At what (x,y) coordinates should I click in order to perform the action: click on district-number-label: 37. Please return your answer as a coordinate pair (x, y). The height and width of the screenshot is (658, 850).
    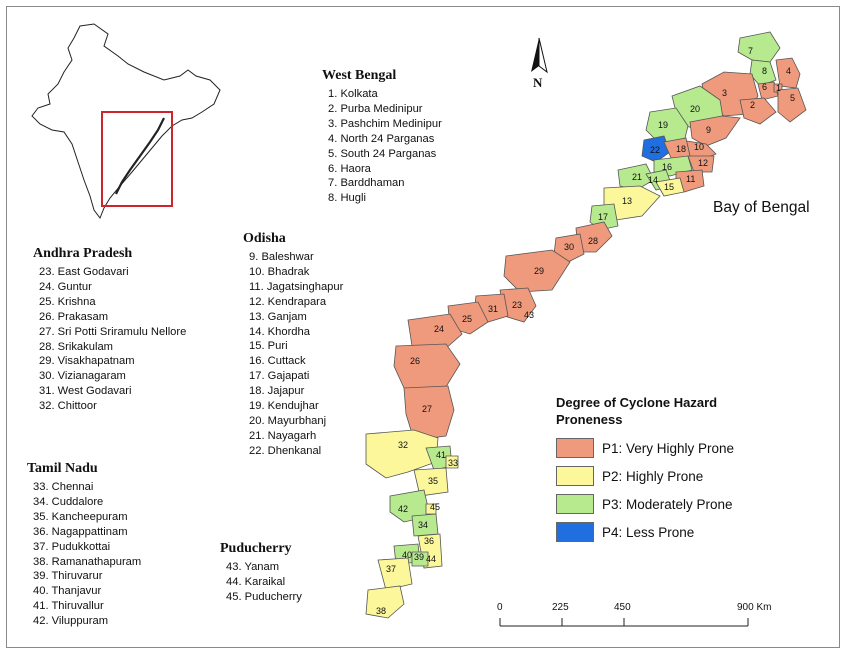
    Looking at the image, I should click on (391, 569).